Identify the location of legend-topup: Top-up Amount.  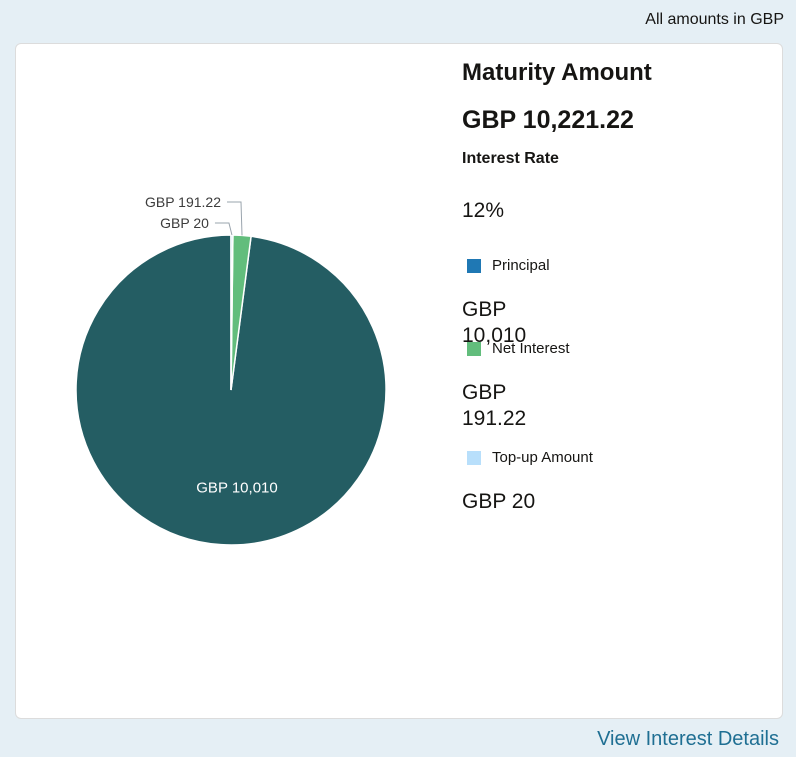
(530, 457).